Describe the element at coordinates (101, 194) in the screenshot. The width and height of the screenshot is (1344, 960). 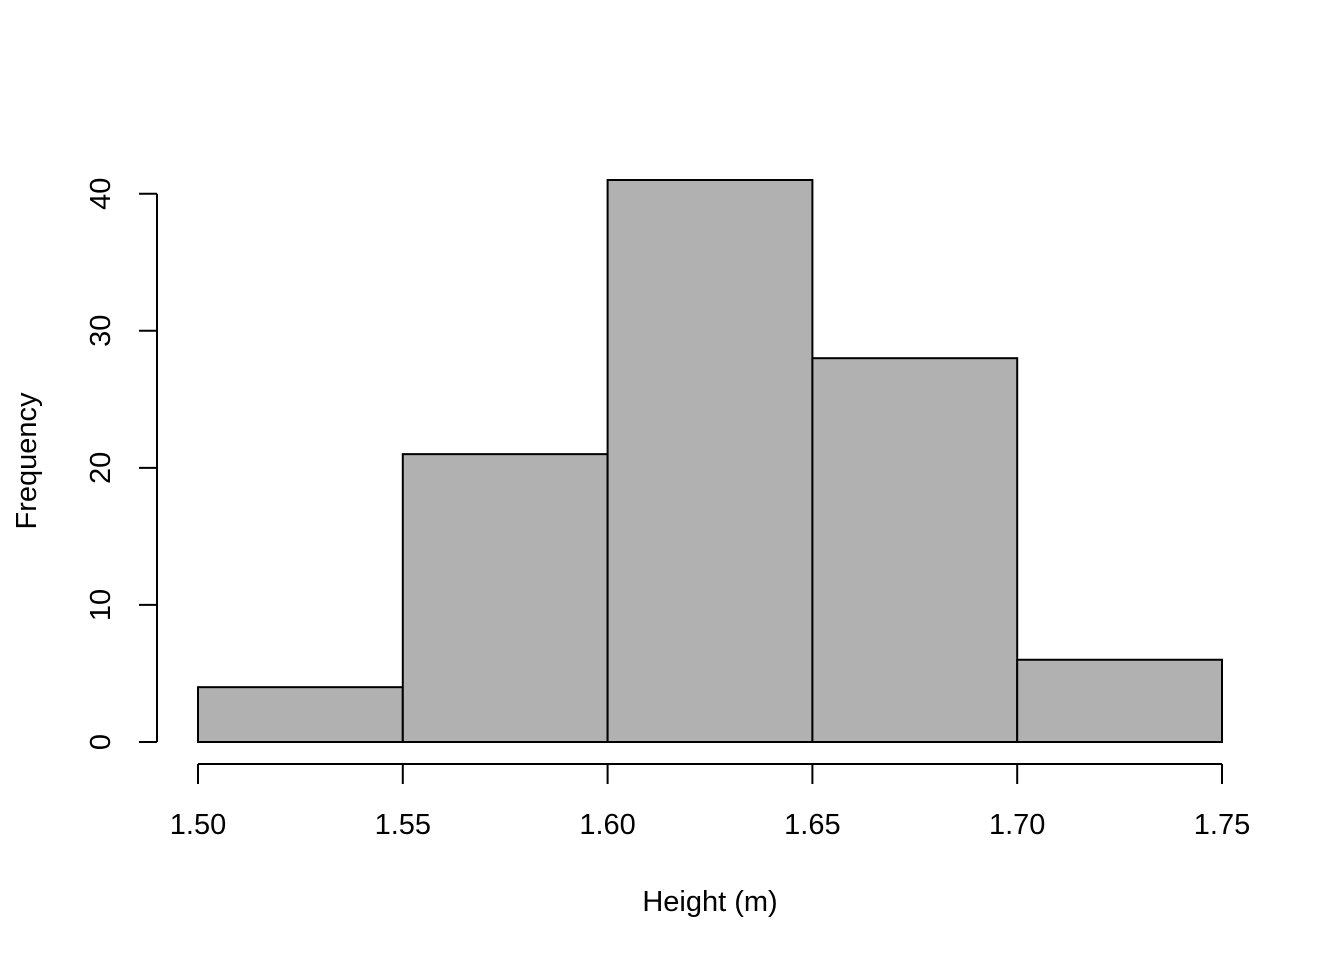
I see `y-tick-label-40: 40` at that location.